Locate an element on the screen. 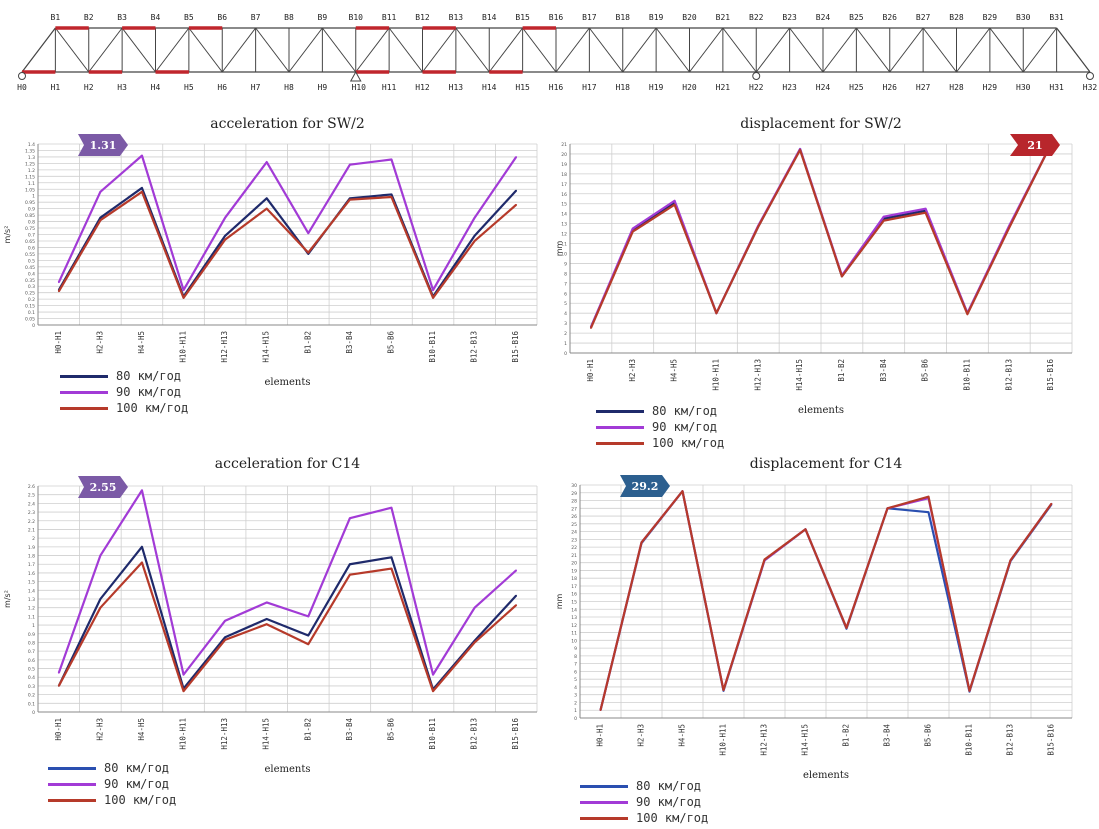 The width and height of the screenshot is (1099, 829). top-node-label: B1 is located at coordinates (56, 17).